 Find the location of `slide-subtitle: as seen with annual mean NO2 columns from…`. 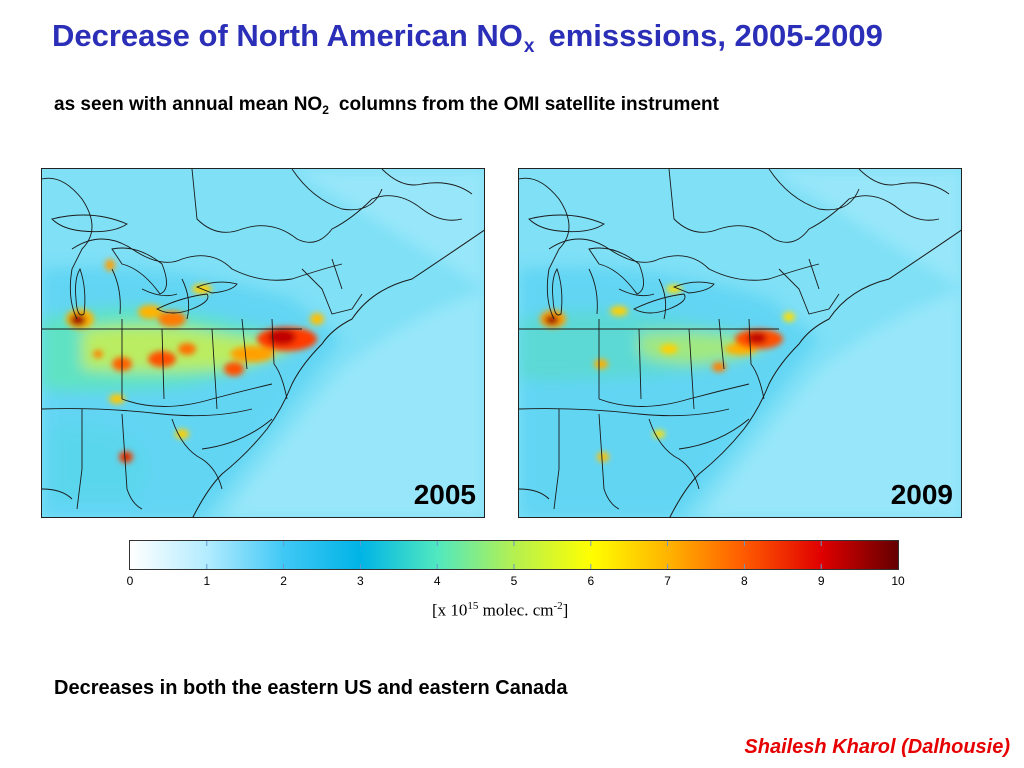

slide-subtitle: as seen with annual mean NO2 columns from… is located at coordinates (386, 105).